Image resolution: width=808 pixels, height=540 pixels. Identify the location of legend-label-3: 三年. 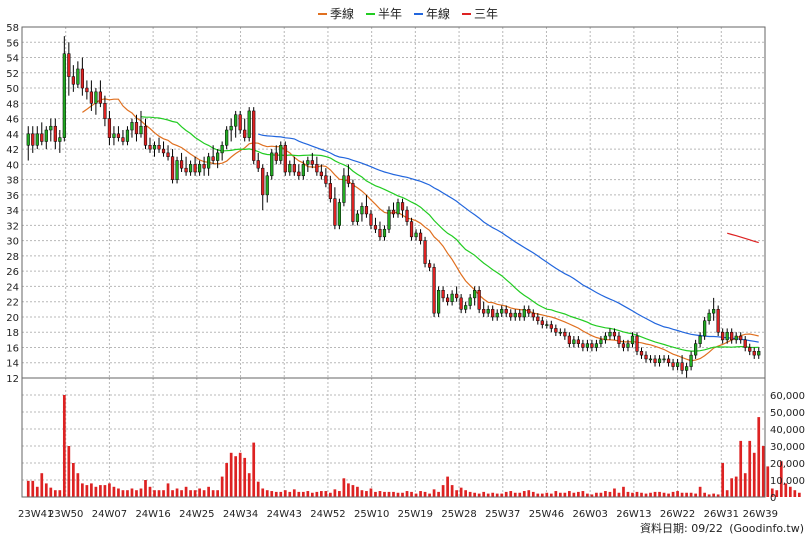
(486, 14).